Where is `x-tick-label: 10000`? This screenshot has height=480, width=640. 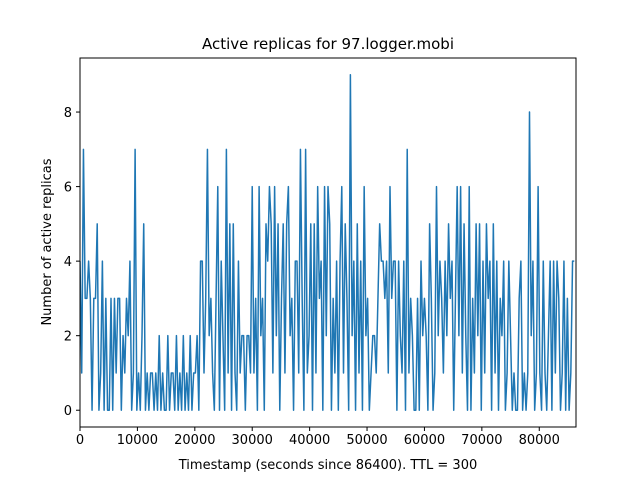 x-tick-label: 10000 is located at coordinates (137, 440).